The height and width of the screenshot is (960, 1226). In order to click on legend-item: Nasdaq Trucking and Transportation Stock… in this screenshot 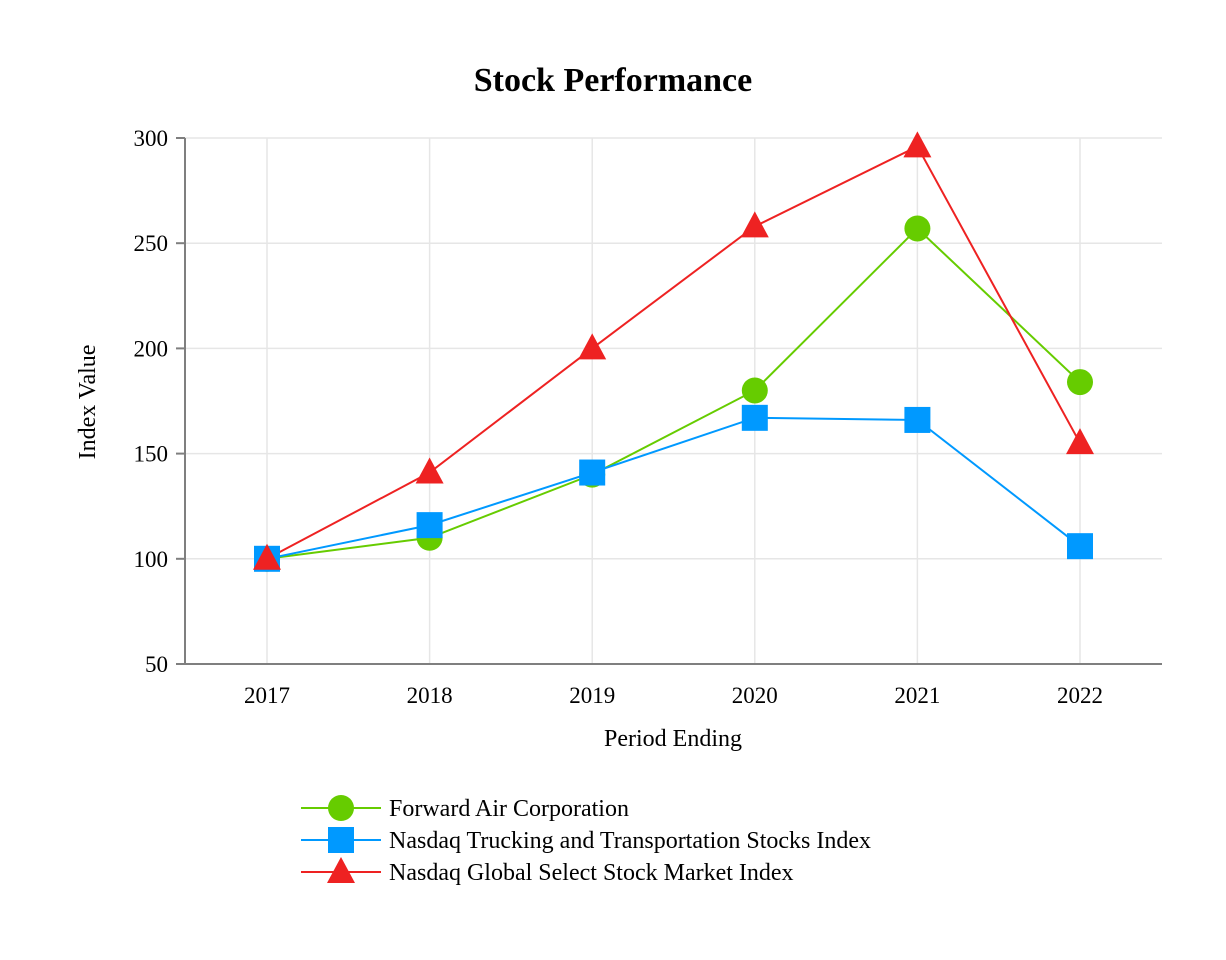, I will do `click(586, 840)`.